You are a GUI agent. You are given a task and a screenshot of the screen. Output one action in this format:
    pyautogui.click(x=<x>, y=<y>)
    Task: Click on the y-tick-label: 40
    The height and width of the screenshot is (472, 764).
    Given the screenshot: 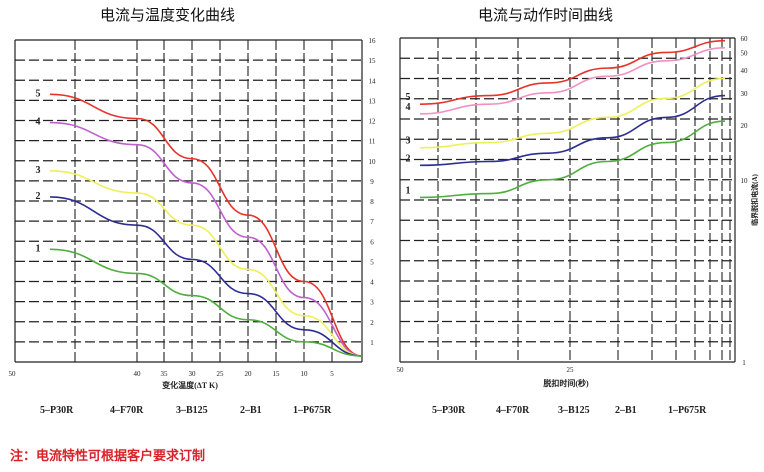 What is the action you would take?
    pyautogui.click(x=745, y=71)
    